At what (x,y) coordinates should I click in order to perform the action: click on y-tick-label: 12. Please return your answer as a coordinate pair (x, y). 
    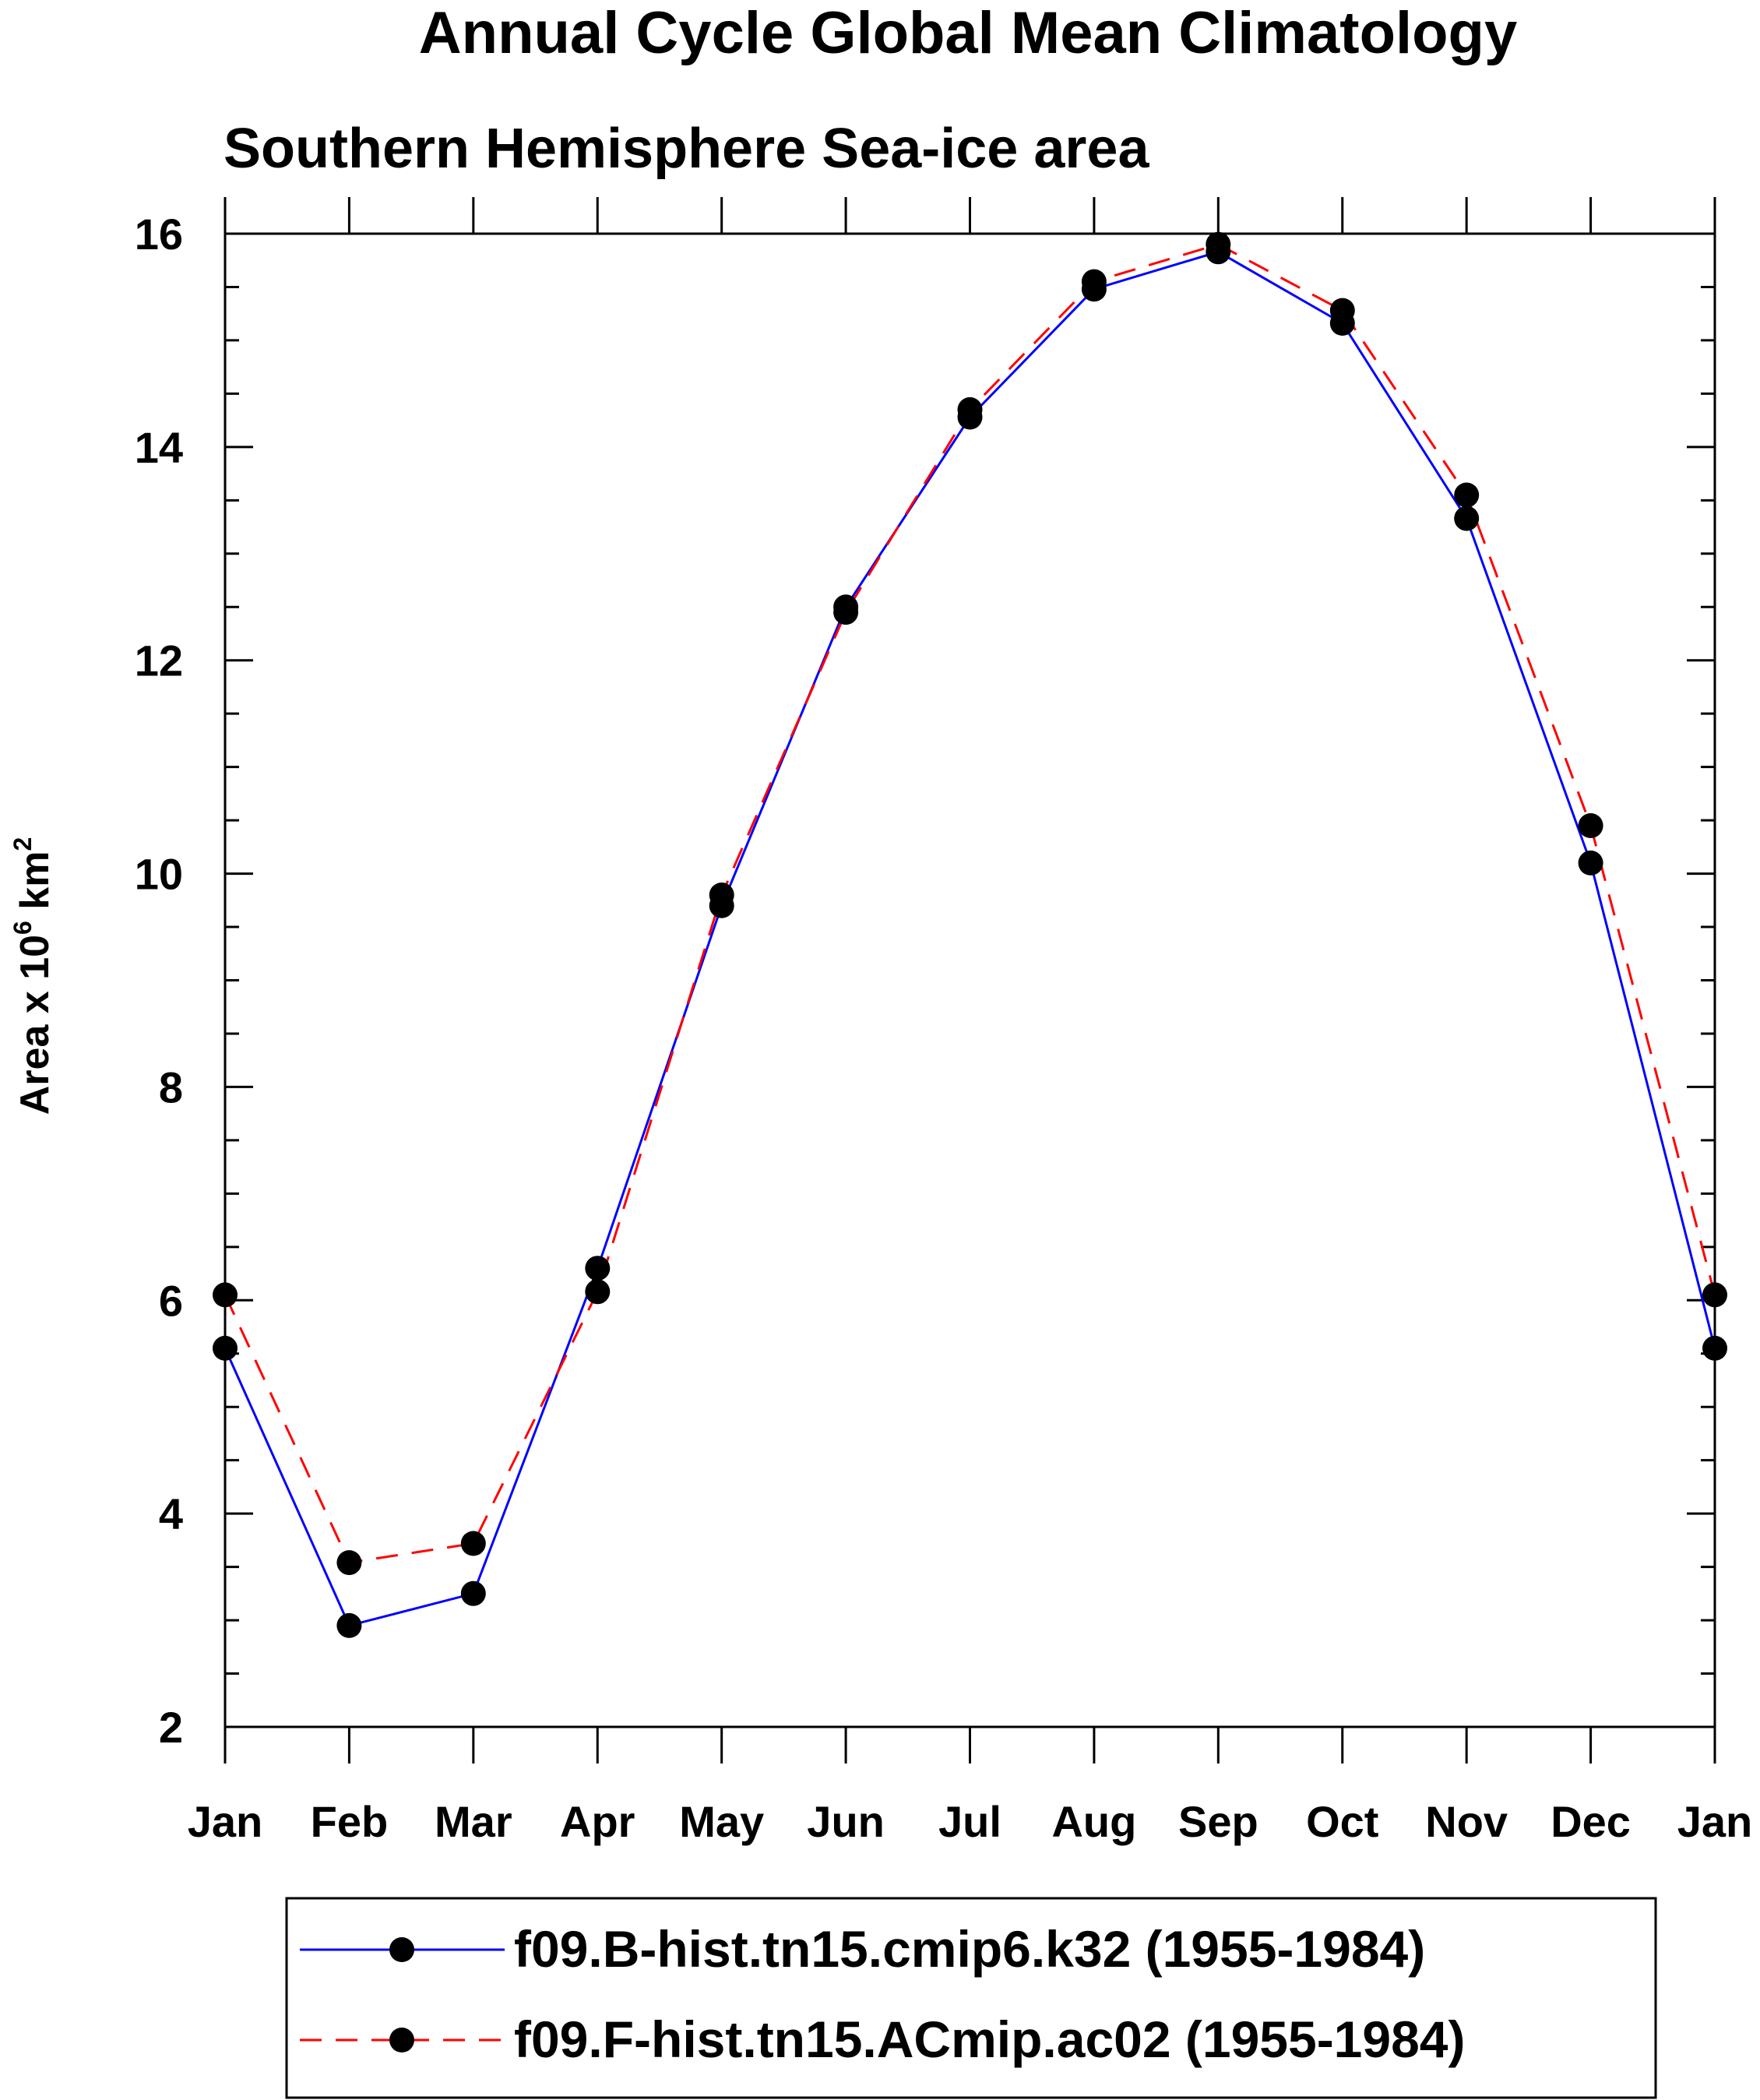
    Looking at the image, I should click on (159, 660).